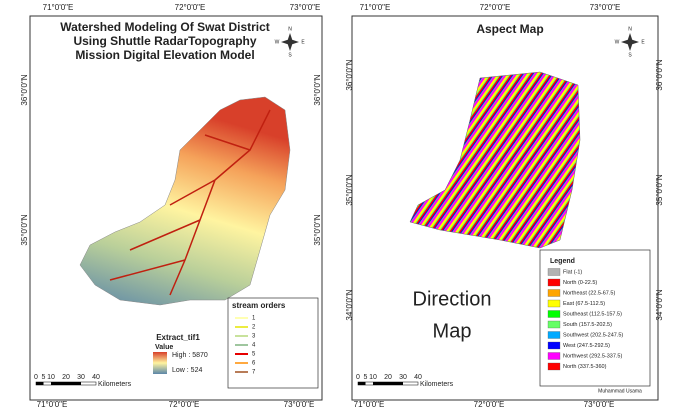 Image resolution: width=680 pixels, height=409 pixels. Describe the element at coordinates (259, 305) in the screenshot. I see `legend-title: stream orders` at that location.